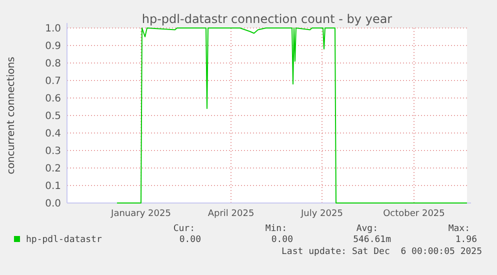 The height and width of the screenshot is (275, 497). I want to click on text: 1.96, so click(466, 240).